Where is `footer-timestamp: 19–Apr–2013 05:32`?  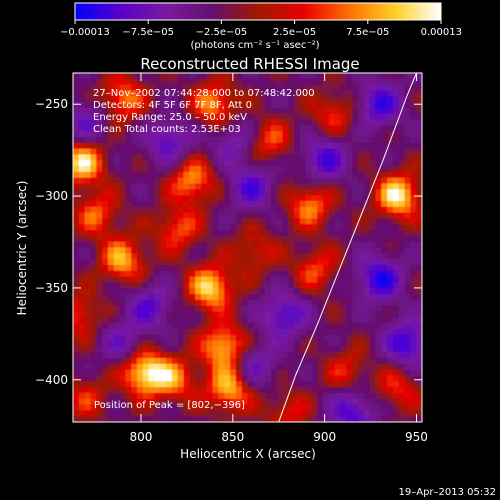 footer-timestamp: 19–Apr–2013 05:32 is located at coordinates (447, 492).